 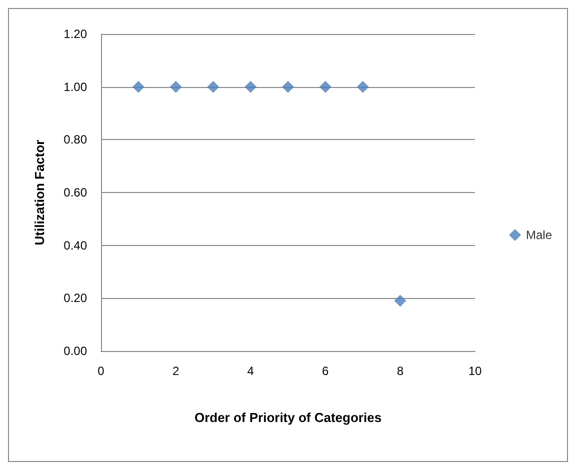 What do you see at coordinates (76, 139) in the screenshot?
I see `y-tick-label: 0.80` at bounding box center [76, 139].